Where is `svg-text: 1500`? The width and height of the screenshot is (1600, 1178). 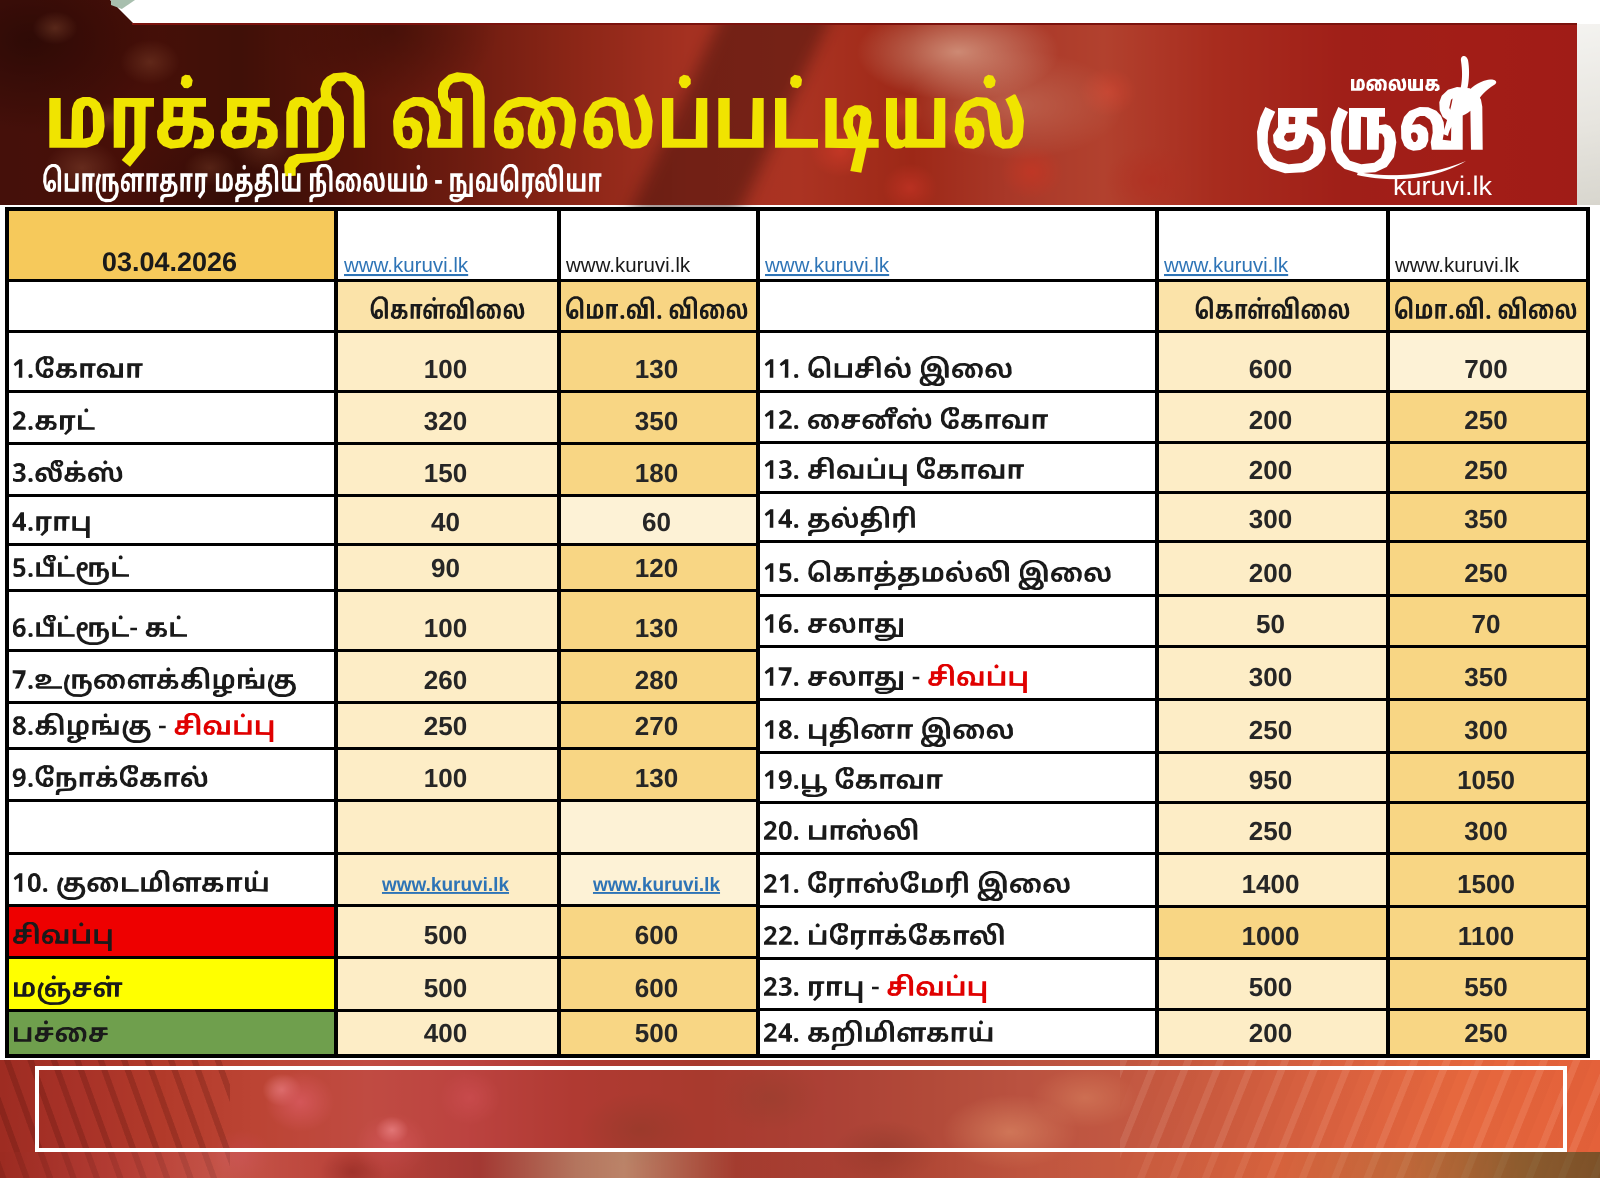
svg-text: 1500 is located at coordinates (1486, 884).